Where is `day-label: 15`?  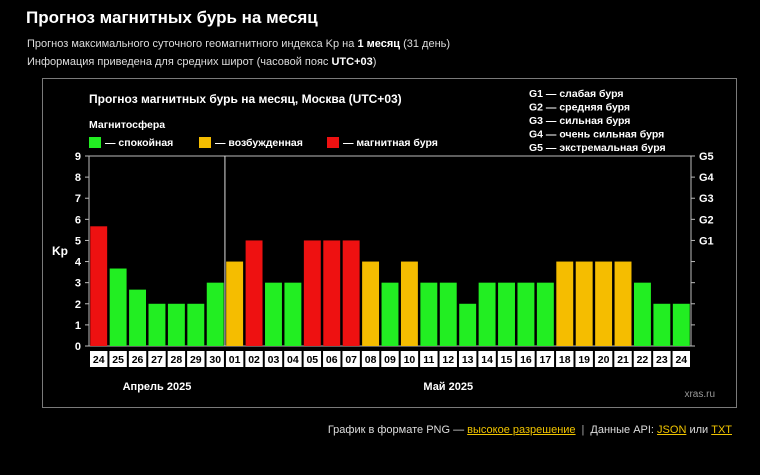 day-label: 15 is located at coordinates (507, 360).